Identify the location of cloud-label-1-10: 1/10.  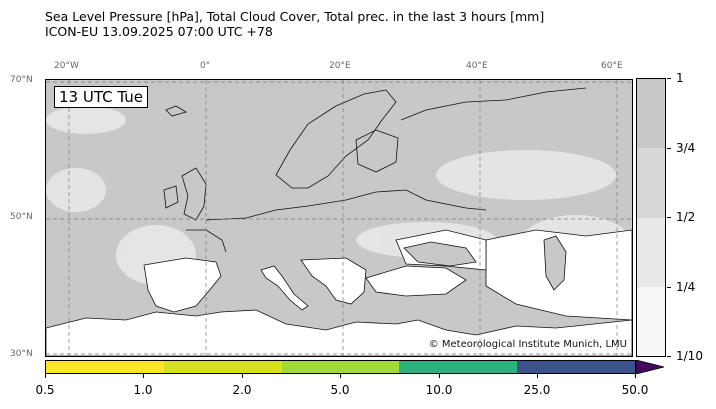
(689, 356).